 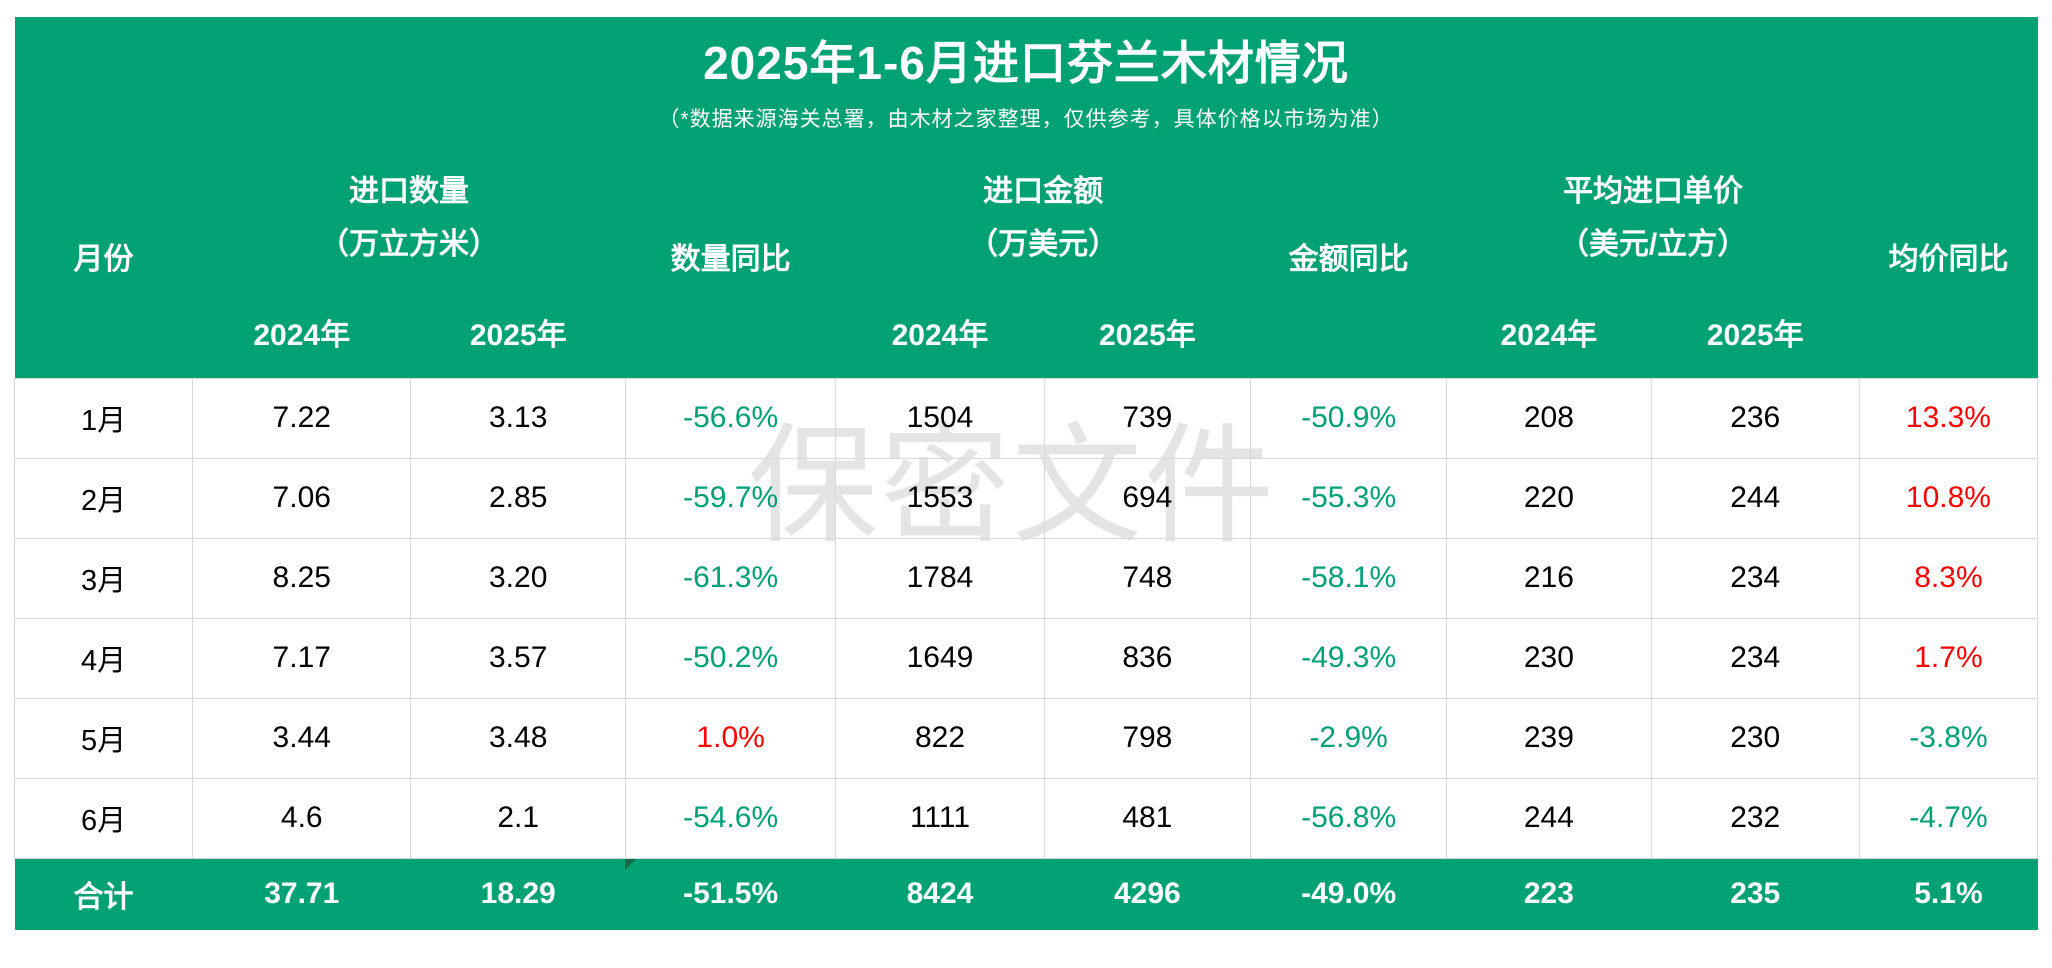 I want to click on page-subtitle: （*数据来源海关总署，由木材之家整理，仅供参考，具体价格以市场为准）, so click(x=1026, y=119).